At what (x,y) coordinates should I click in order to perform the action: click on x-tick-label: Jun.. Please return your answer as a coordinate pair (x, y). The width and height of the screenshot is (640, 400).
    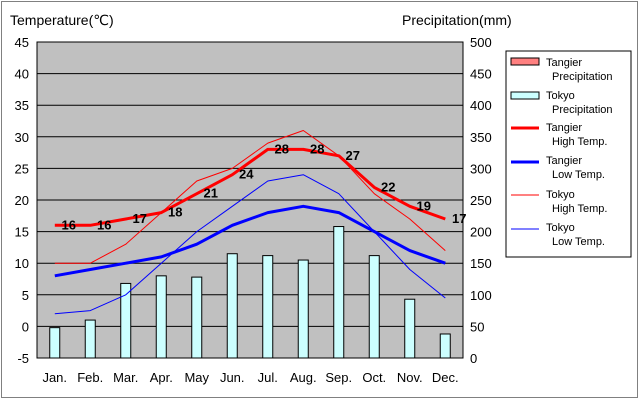
    Looking at the image, I should click on (232, 377).